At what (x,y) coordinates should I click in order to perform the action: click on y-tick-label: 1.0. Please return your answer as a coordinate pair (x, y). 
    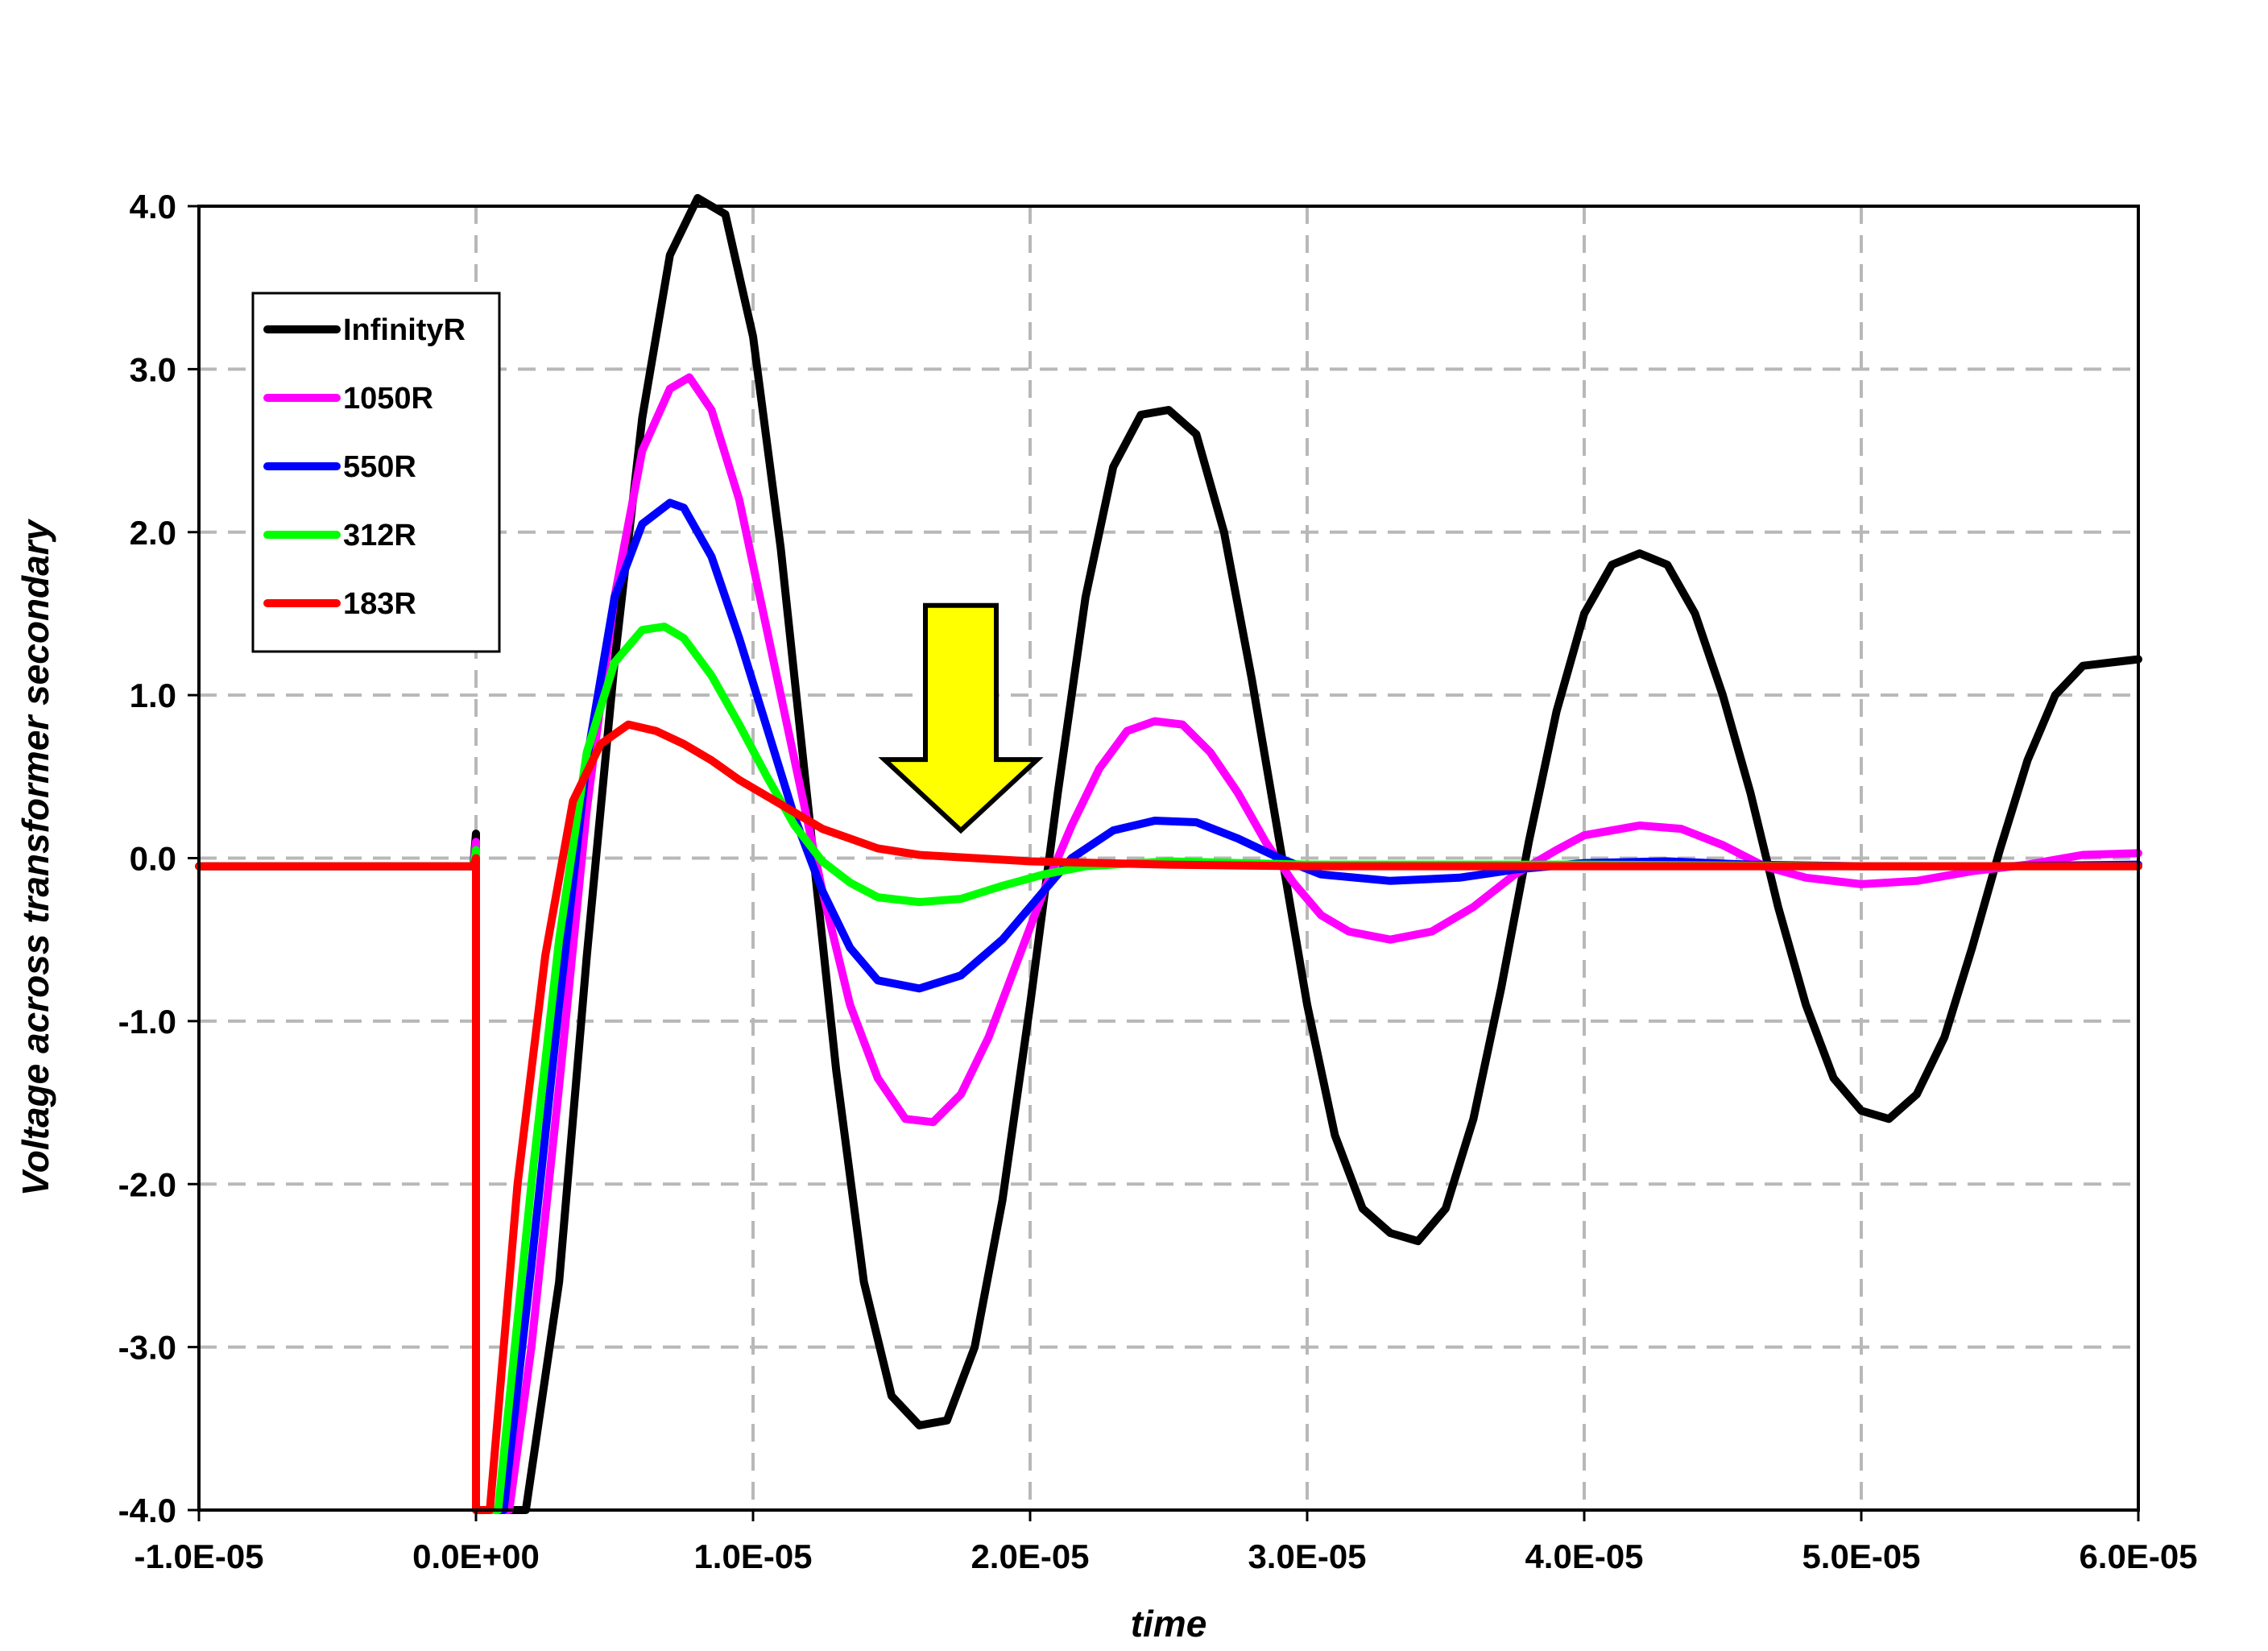
    Looking at the image, I should click on (153, 695).